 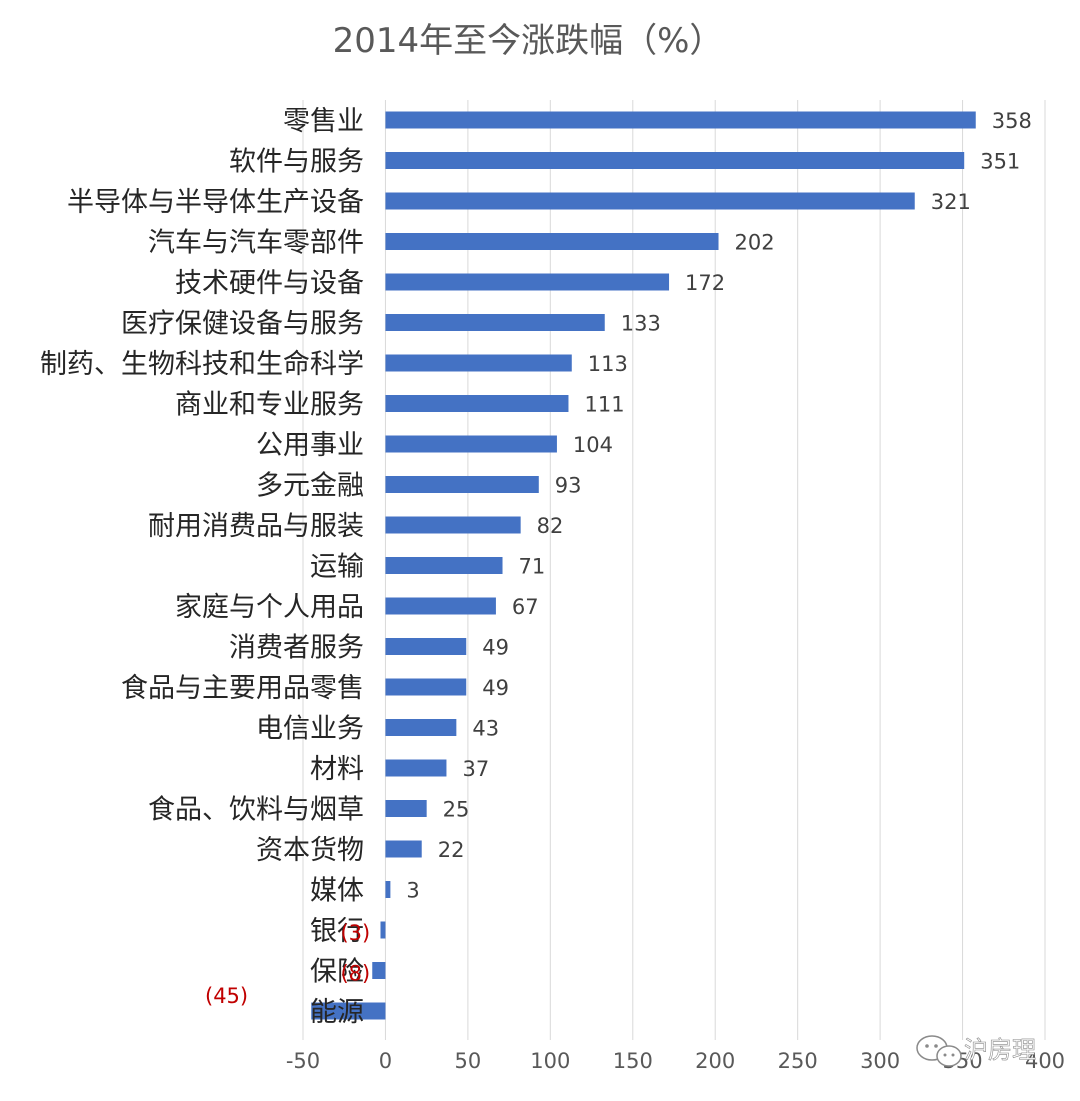 I want to click on data-label: 43, so click(x=485, y=729).